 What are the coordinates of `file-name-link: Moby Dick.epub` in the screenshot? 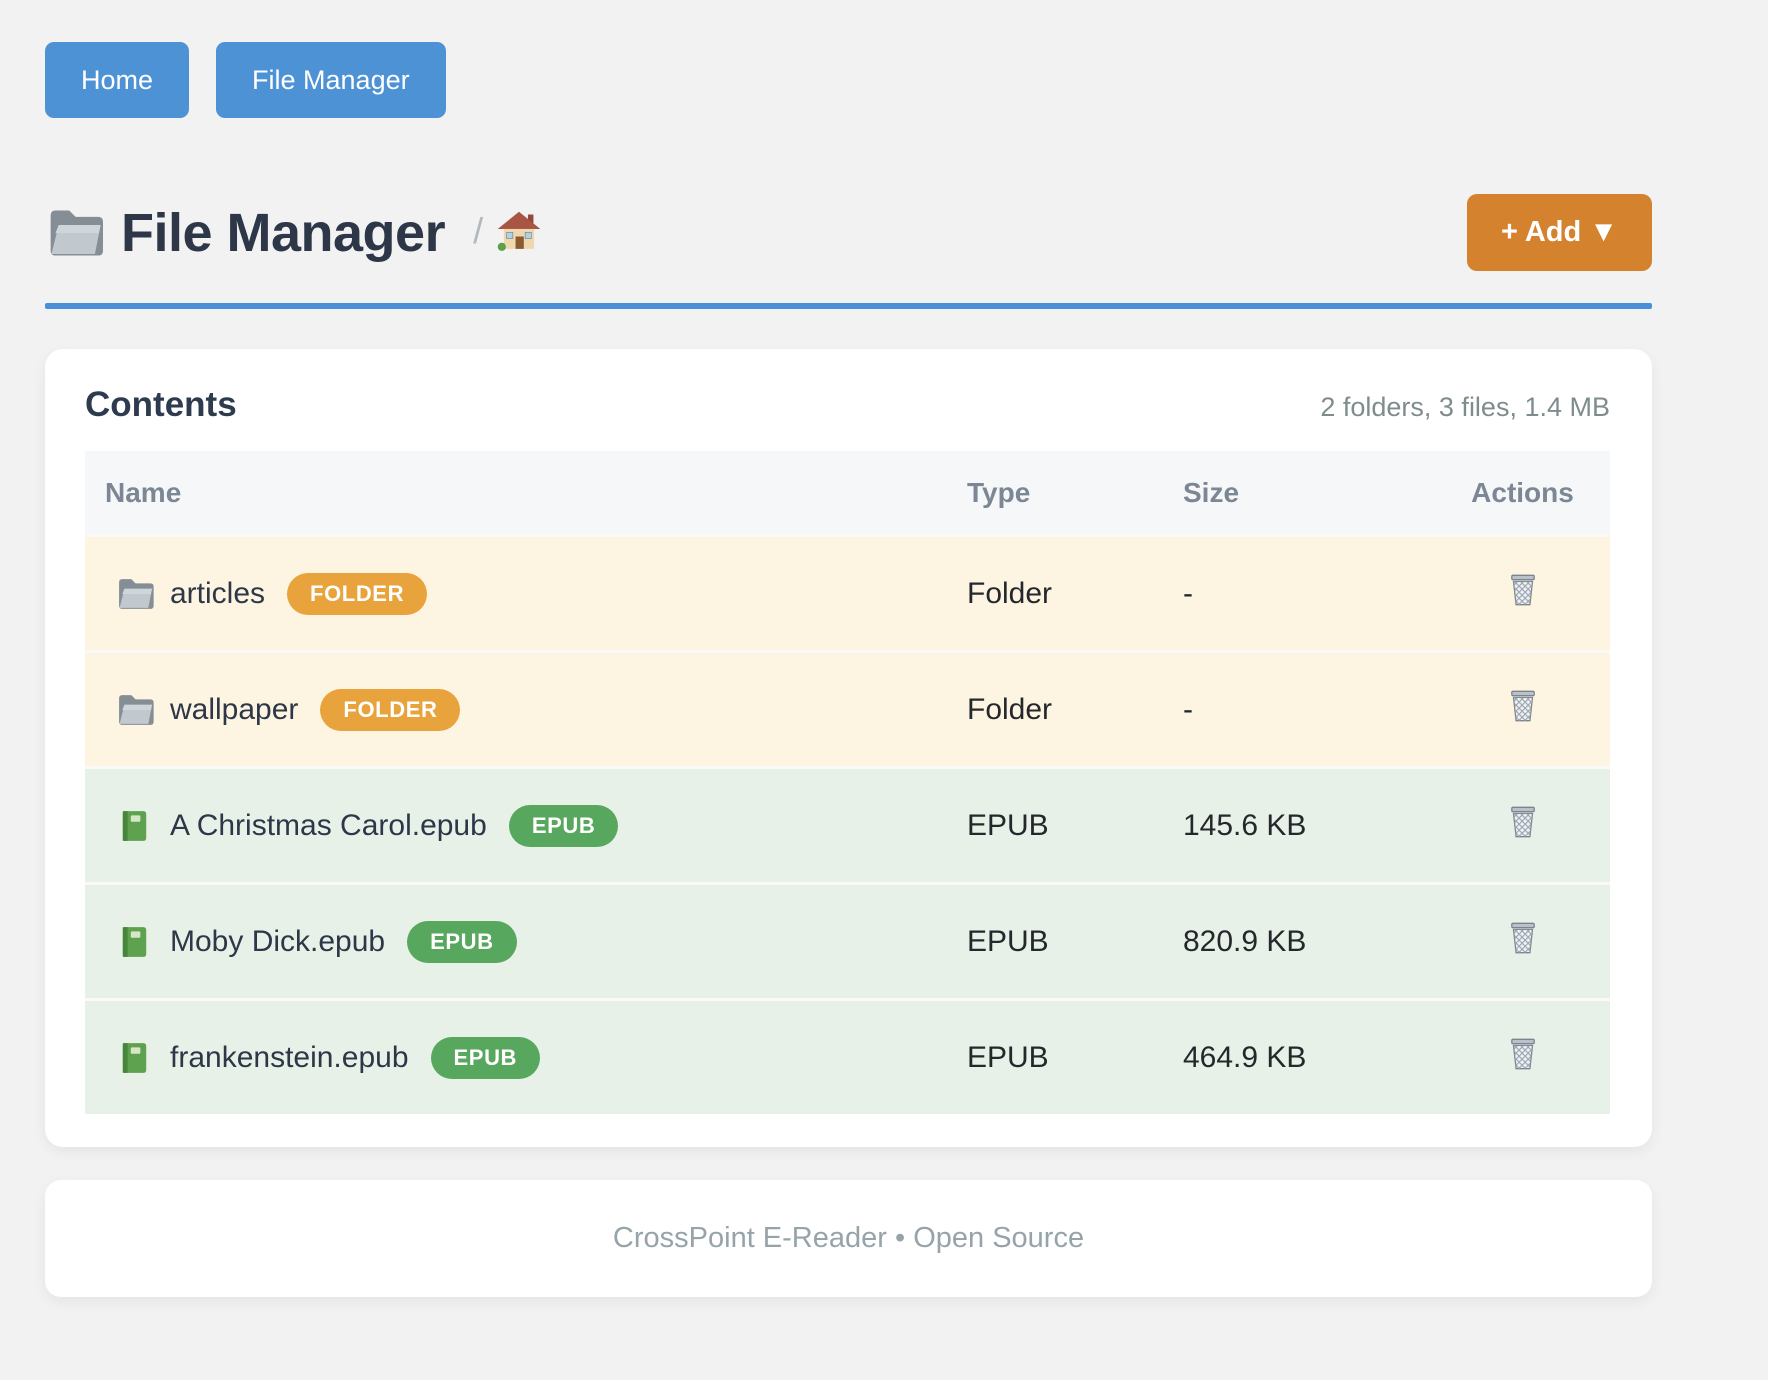 It's located at (278, 941).